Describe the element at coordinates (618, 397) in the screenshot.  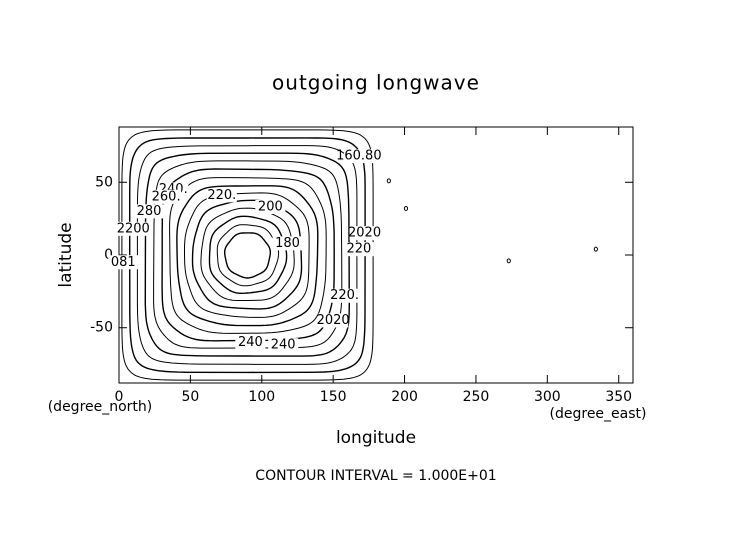
I see `x-tick-label: 350` at that location.